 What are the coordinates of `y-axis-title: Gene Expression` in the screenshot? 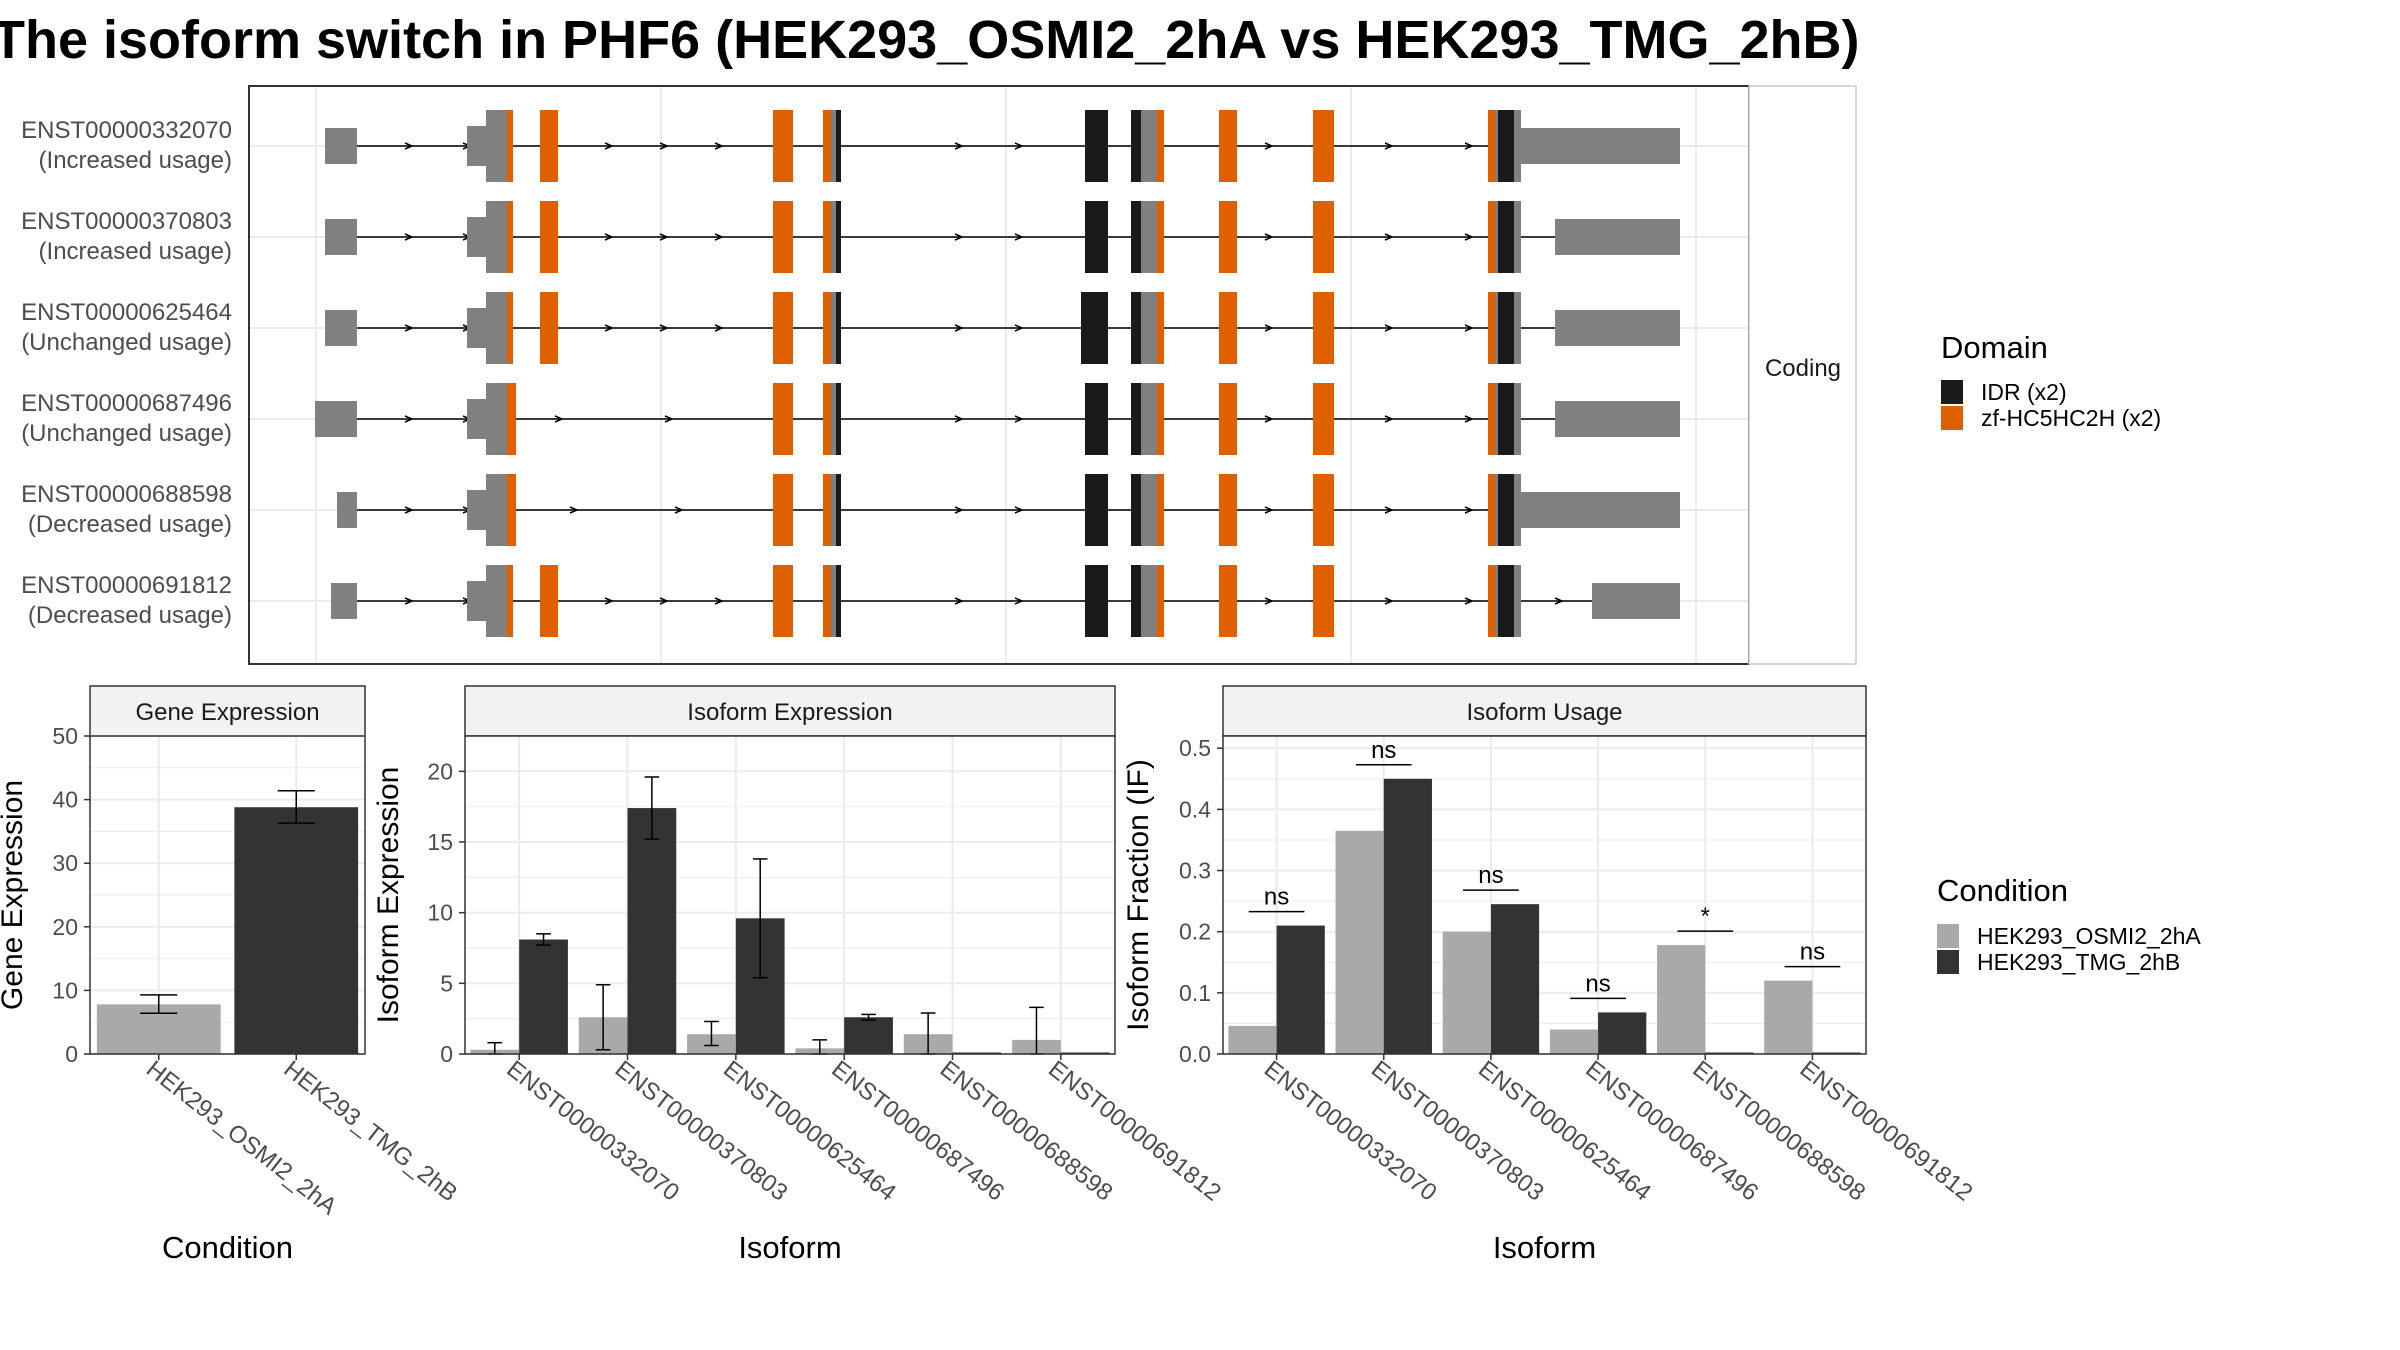 It's located at (14, 895).